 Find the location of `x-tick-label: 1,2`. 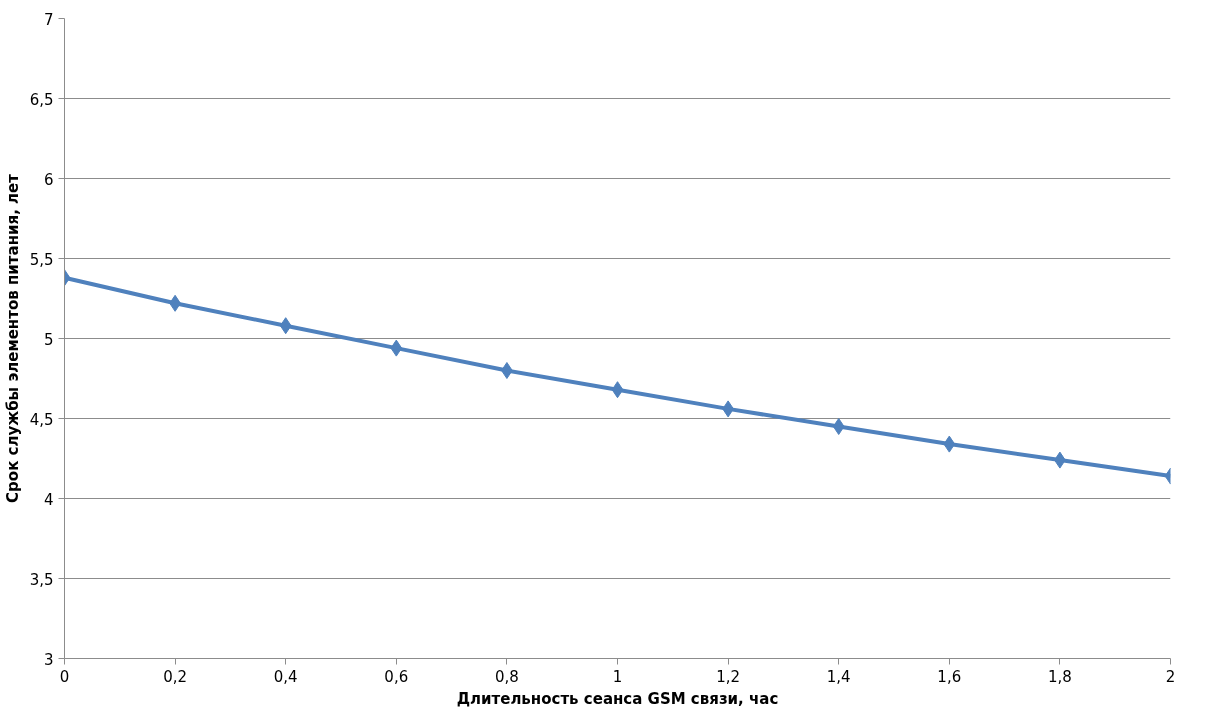

x-tick-label: 1,2 is located at coordinates (728, 676).